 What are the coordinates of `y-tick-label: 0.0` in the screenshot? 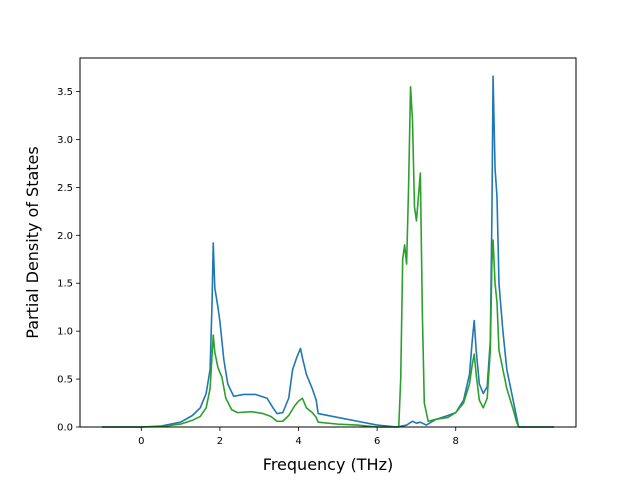 It's located at (65, 428).